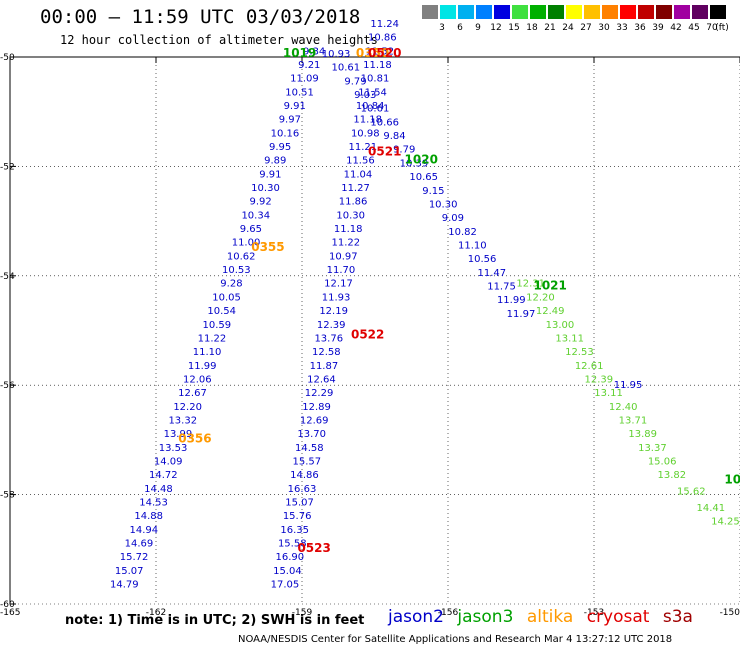  What do you see at coordinates (331, 325) in the screenshot?
I see `swh-value: 12.39` at bounding box center [331, 325].